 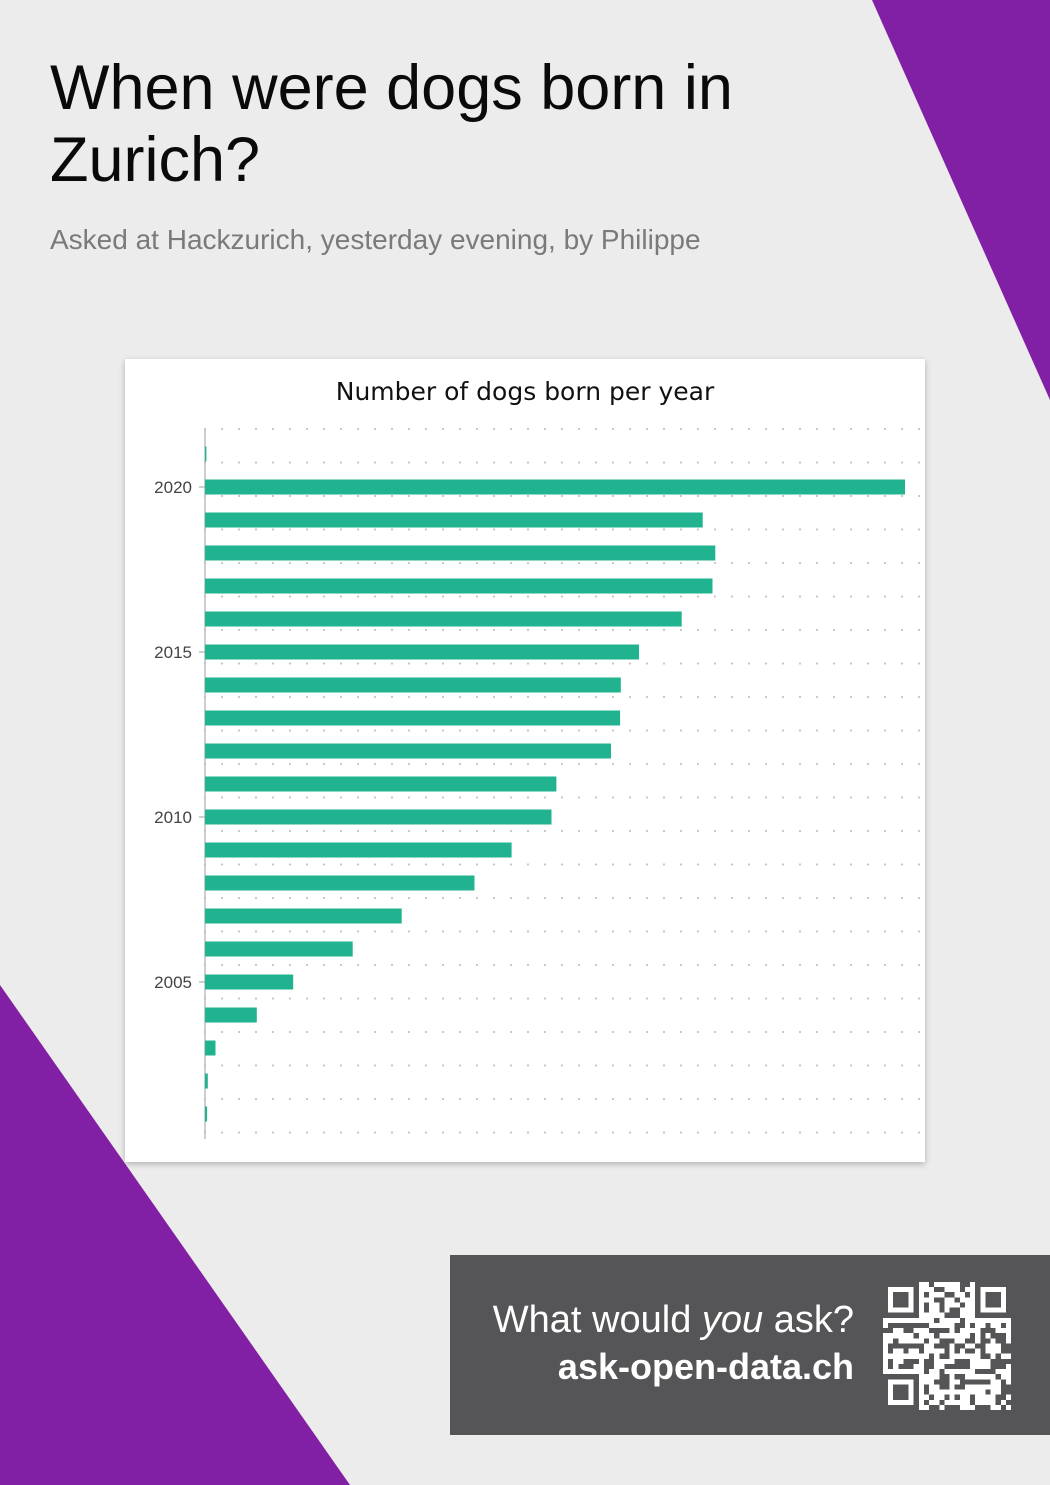 I want to click on bar-2010, so click(x=378, y=817).